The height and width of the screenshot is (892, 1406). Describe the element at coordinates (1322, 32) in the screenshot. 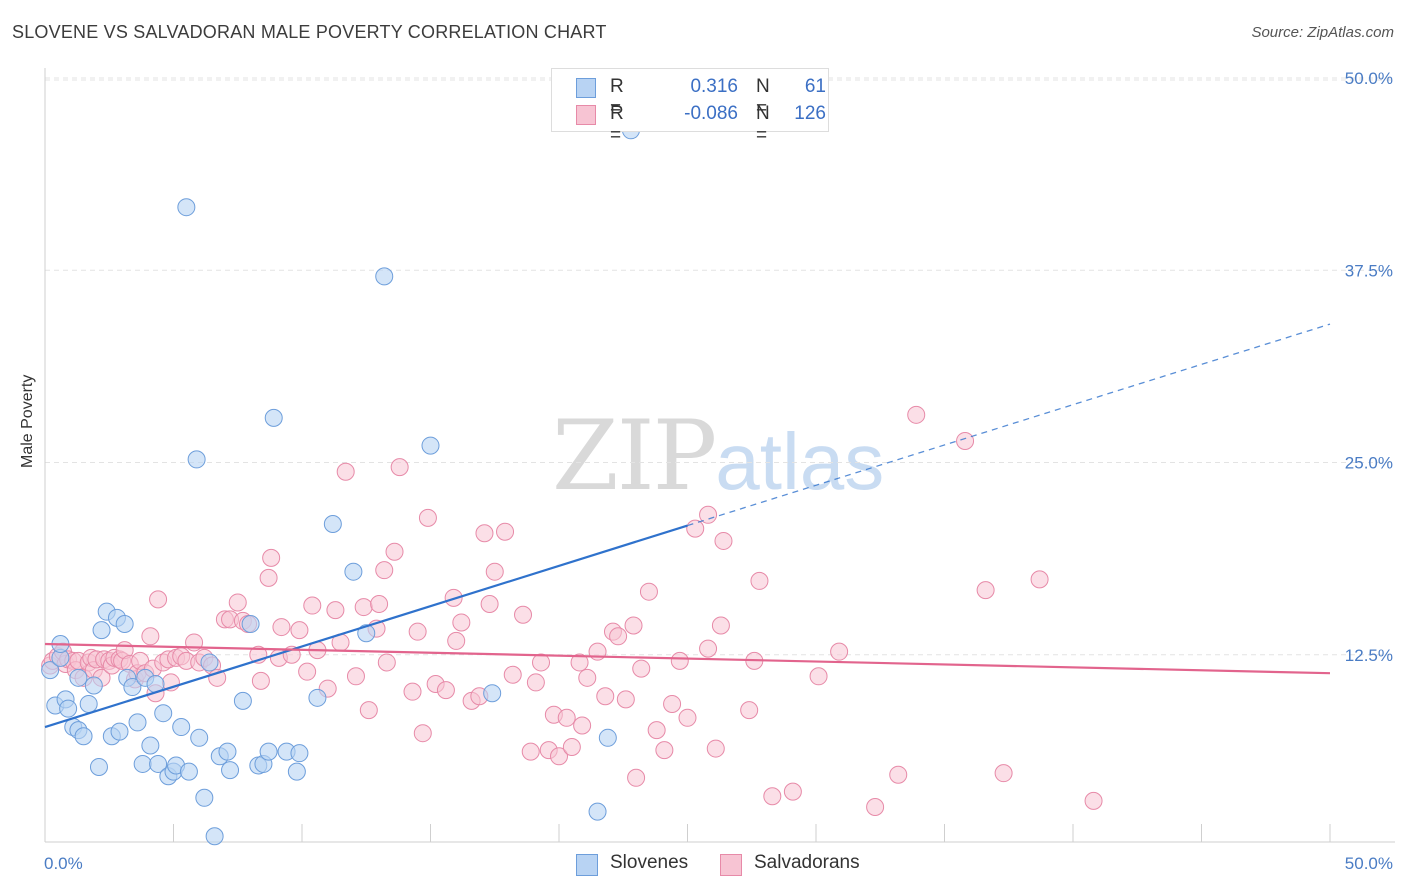

I see `source-label: Source: ZipAtlas.com` at that location.